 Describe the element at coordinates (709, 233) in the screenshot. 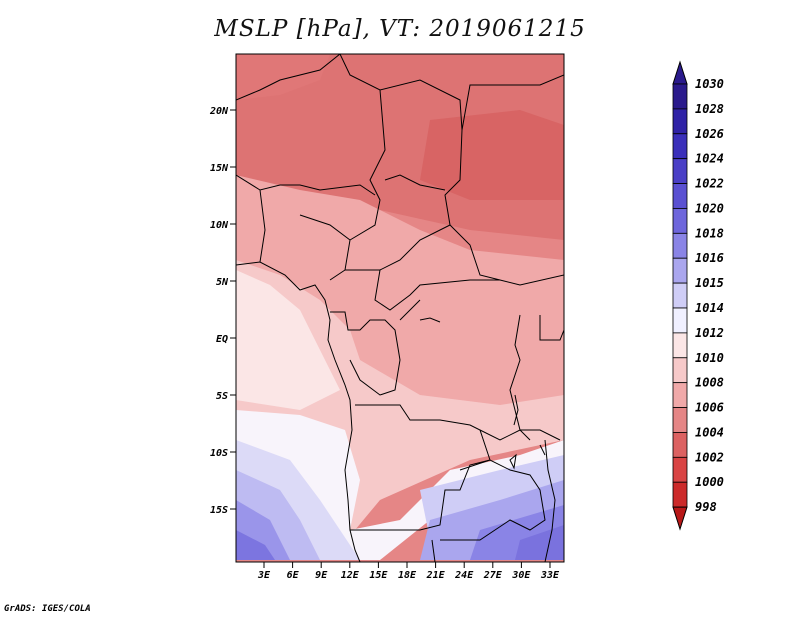

I see `colorbar-level-label: 1018` at that location.